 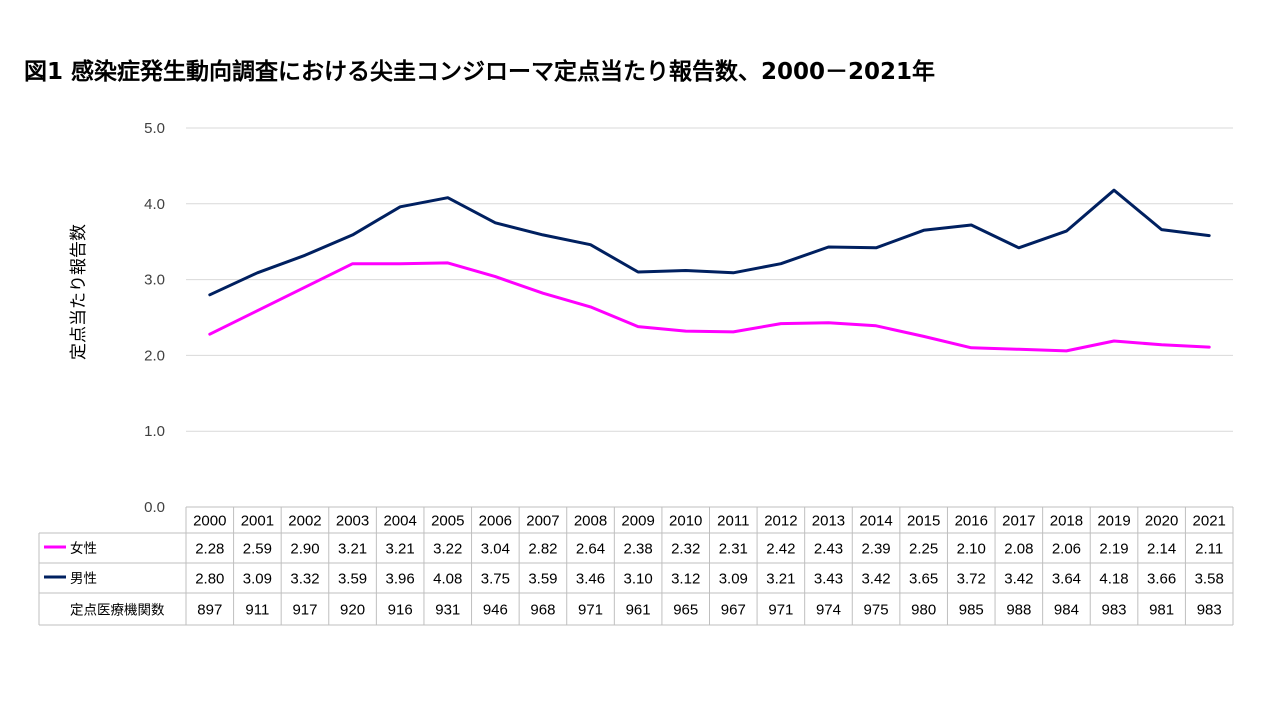 I want to click on x-tick-label: 2013, so click(x=828, y=521).